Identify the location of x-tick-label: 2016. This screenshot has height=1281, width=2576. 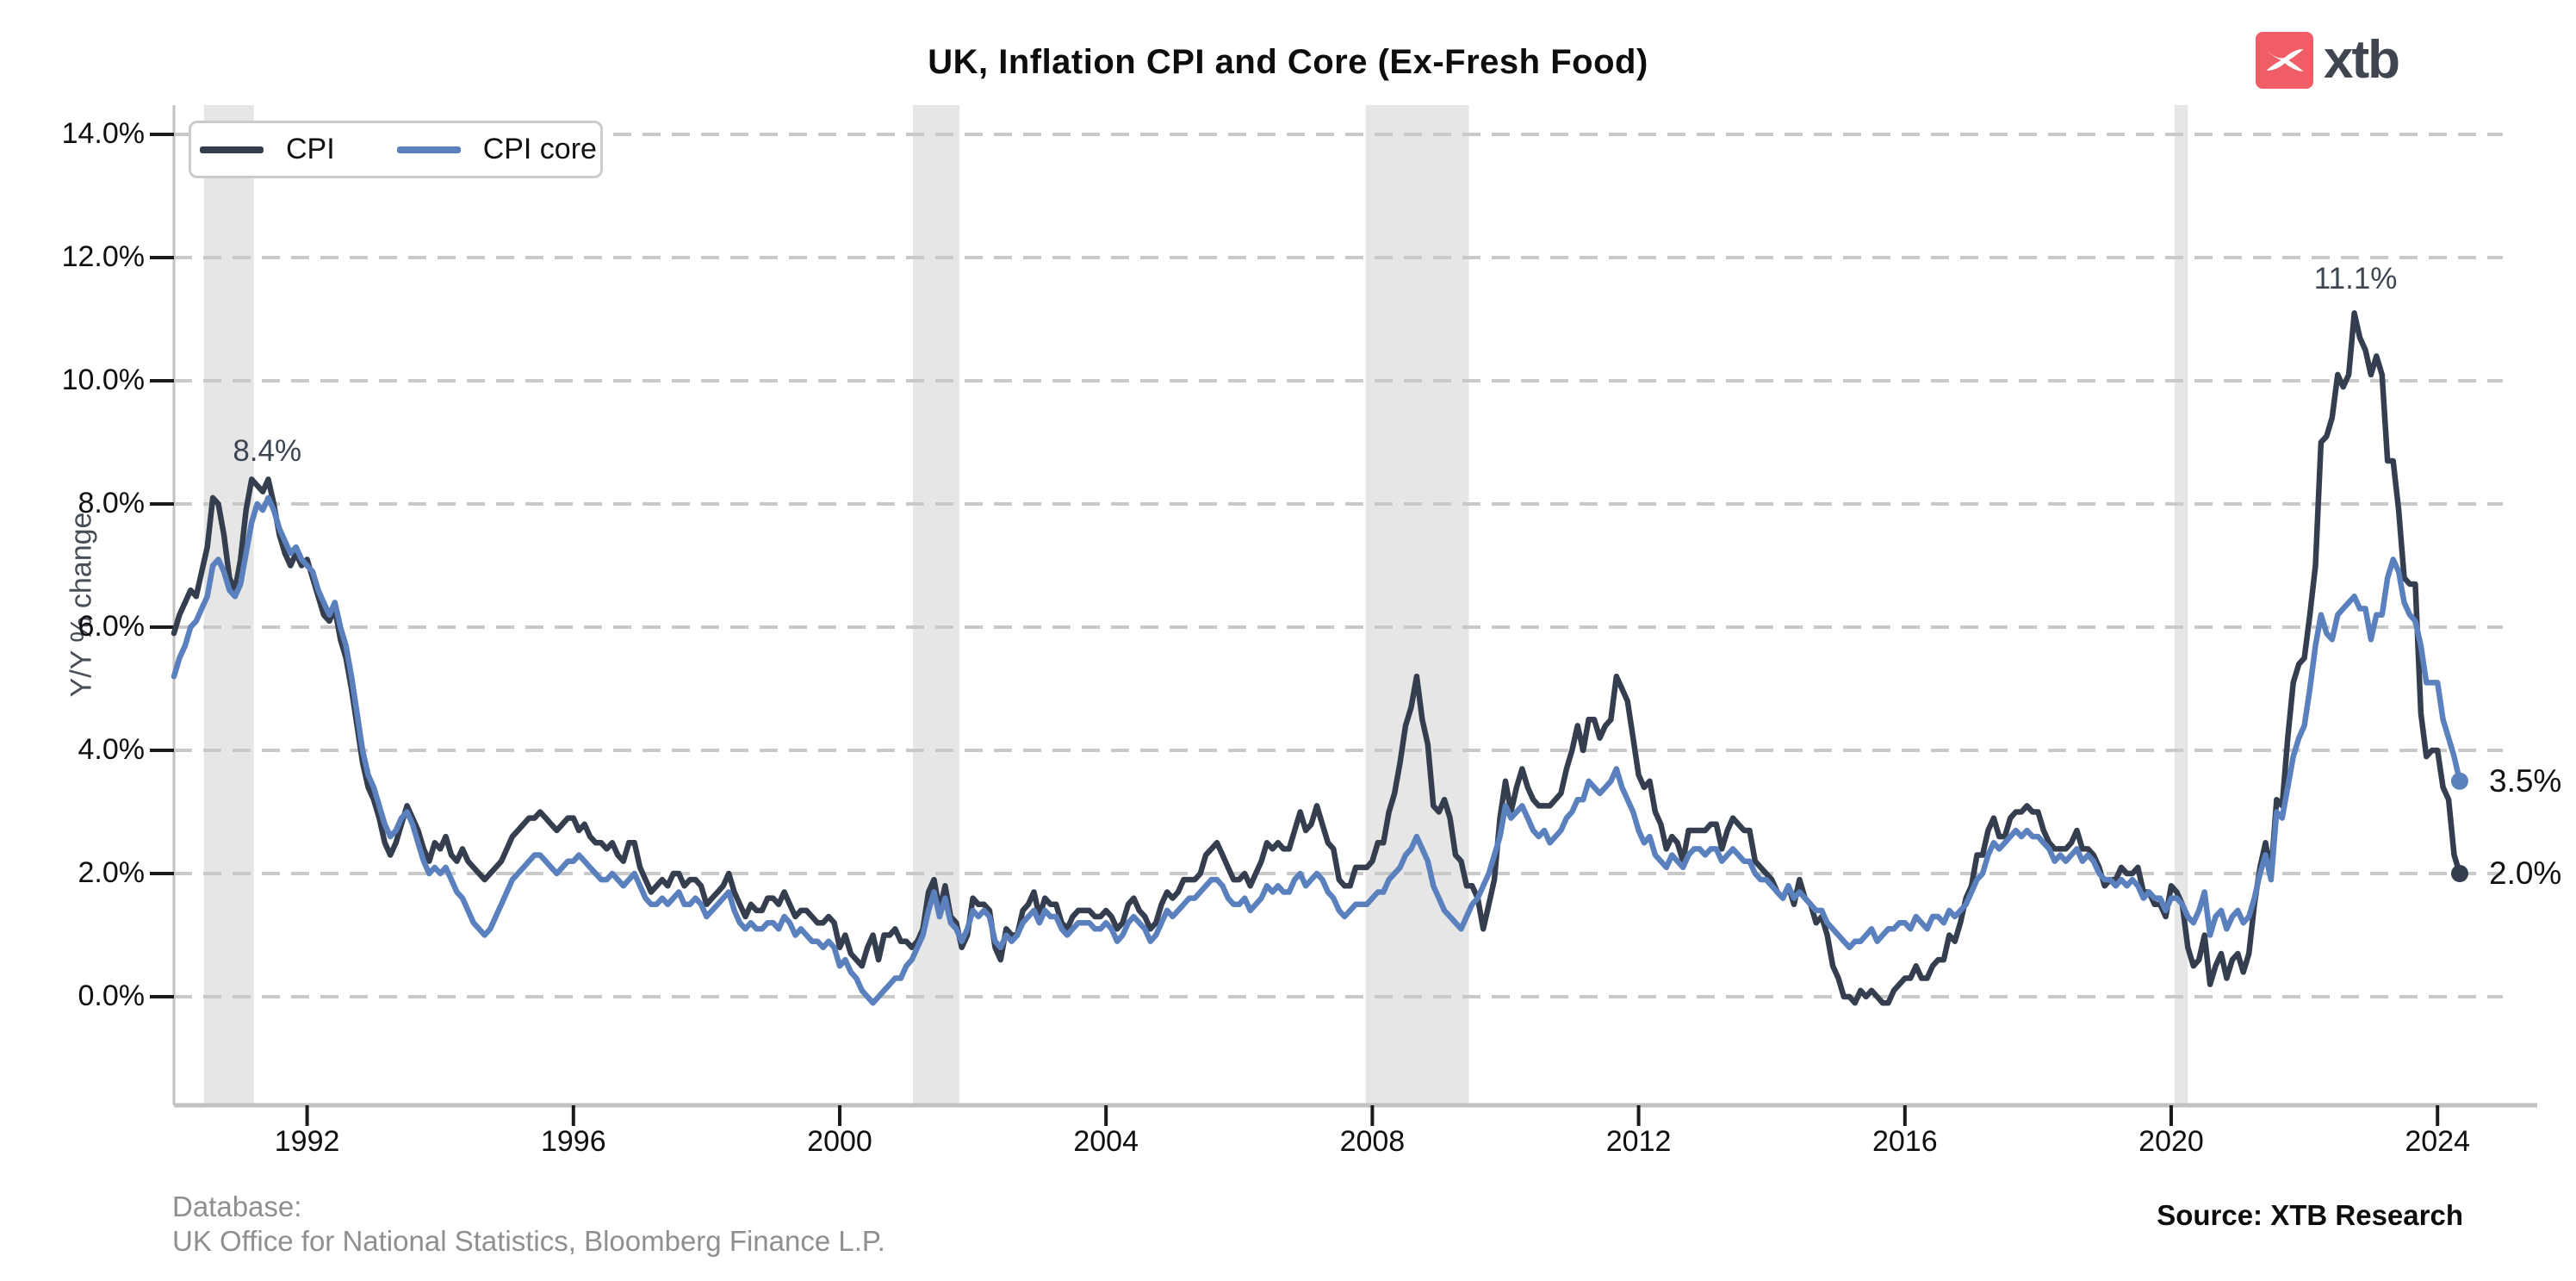
(1905, 1141).